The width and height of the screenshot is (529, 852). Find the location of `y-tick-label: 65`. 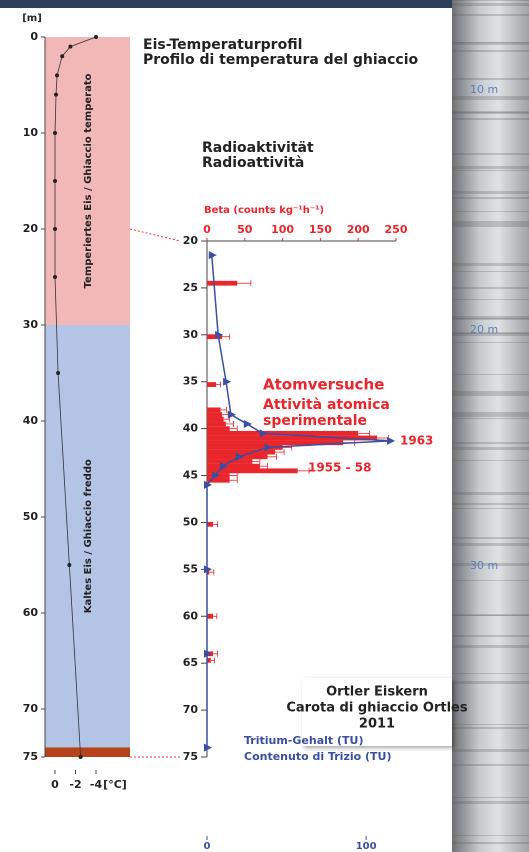

y-tick-label: 65 is located at coordinates (190, 662).